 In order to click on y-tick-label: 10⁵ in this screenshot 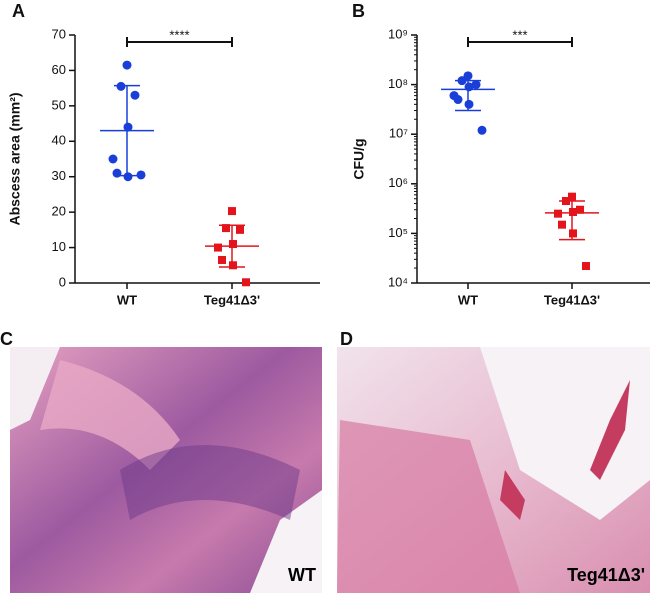, I will do `click(398, 232)`.